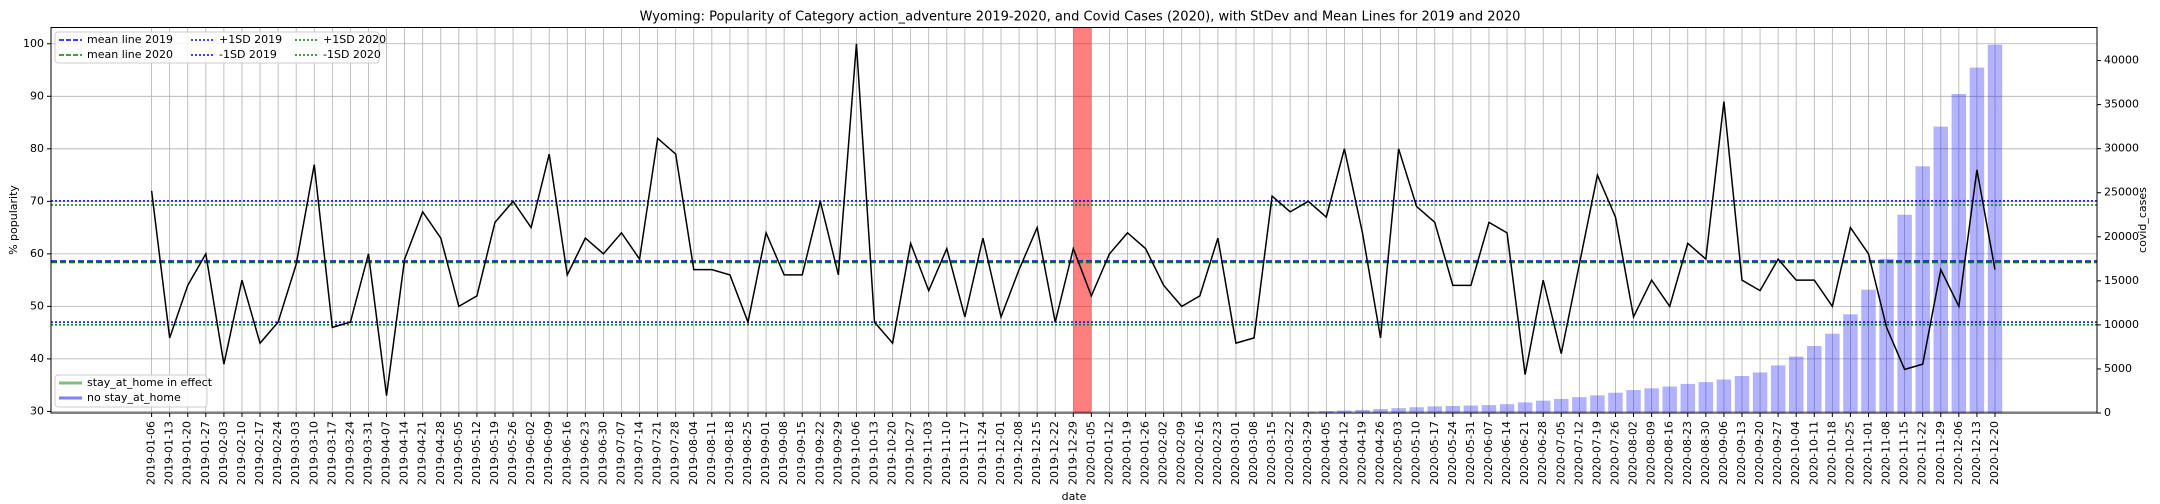 This screenshot has height=504, width=2160. What do you see at coordinates (693, 453) in the screenshot?
I see `x-tick-label: 2019-08-04` at bounding box center [693, 453].